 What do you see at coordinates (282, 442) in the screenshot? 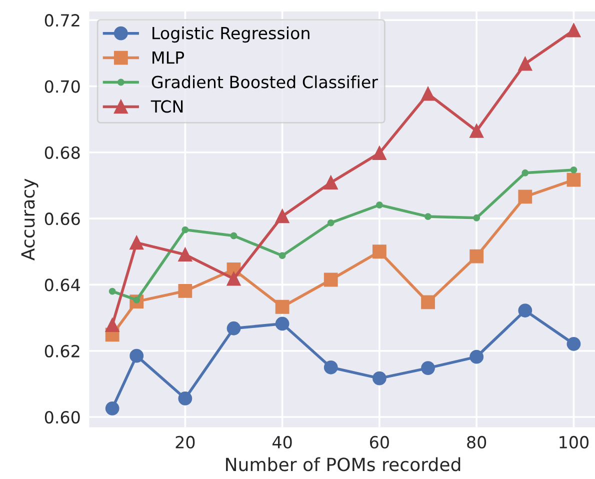
I see `x-tick-label: 40` at bounding box center [282, 442].